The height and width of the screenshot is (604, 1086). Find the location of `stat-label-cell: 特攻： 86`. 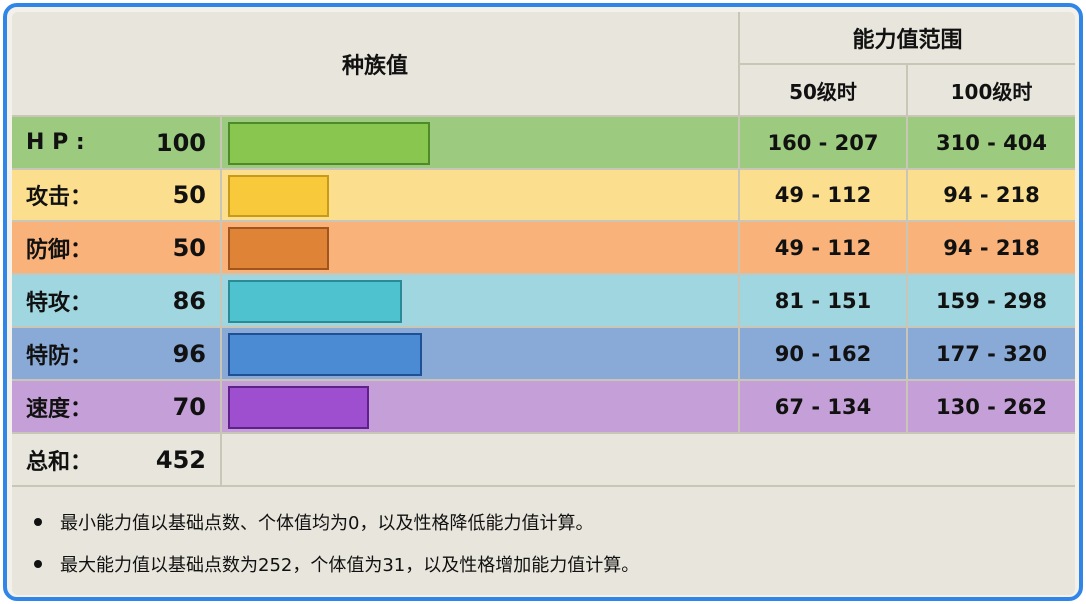

stat-label-cell: 特攻： 86 is located at coordinates (117, 301).